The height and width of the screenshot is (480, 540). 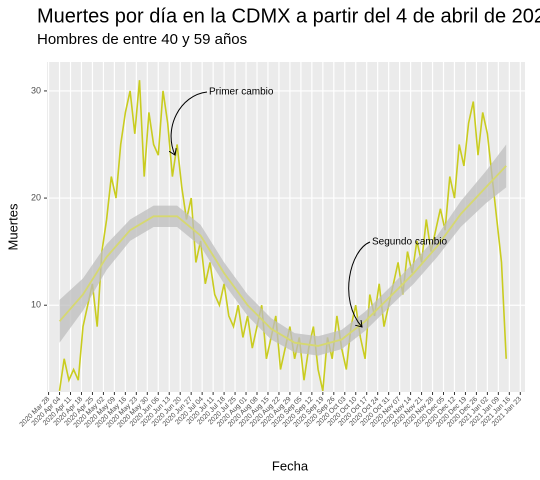 What do you see at coordinates (142, 39) in the screenshot?
I see `chart-subtitle: Hombres de entre 40 y 59 años` at bounding box center [142, 39].